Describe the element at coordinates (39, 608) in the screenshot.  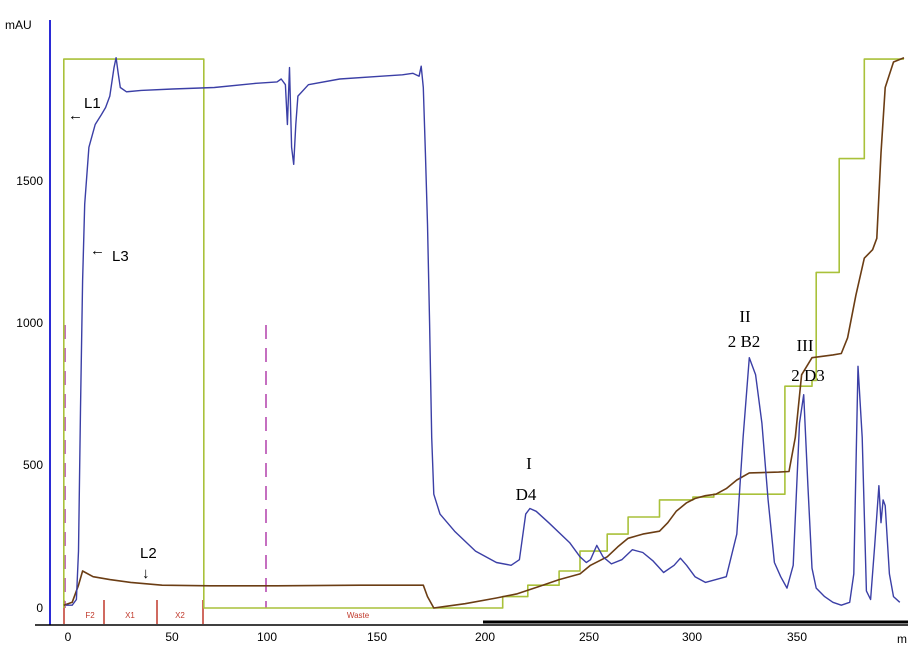
I see `y-tick-label: 0` at that location.